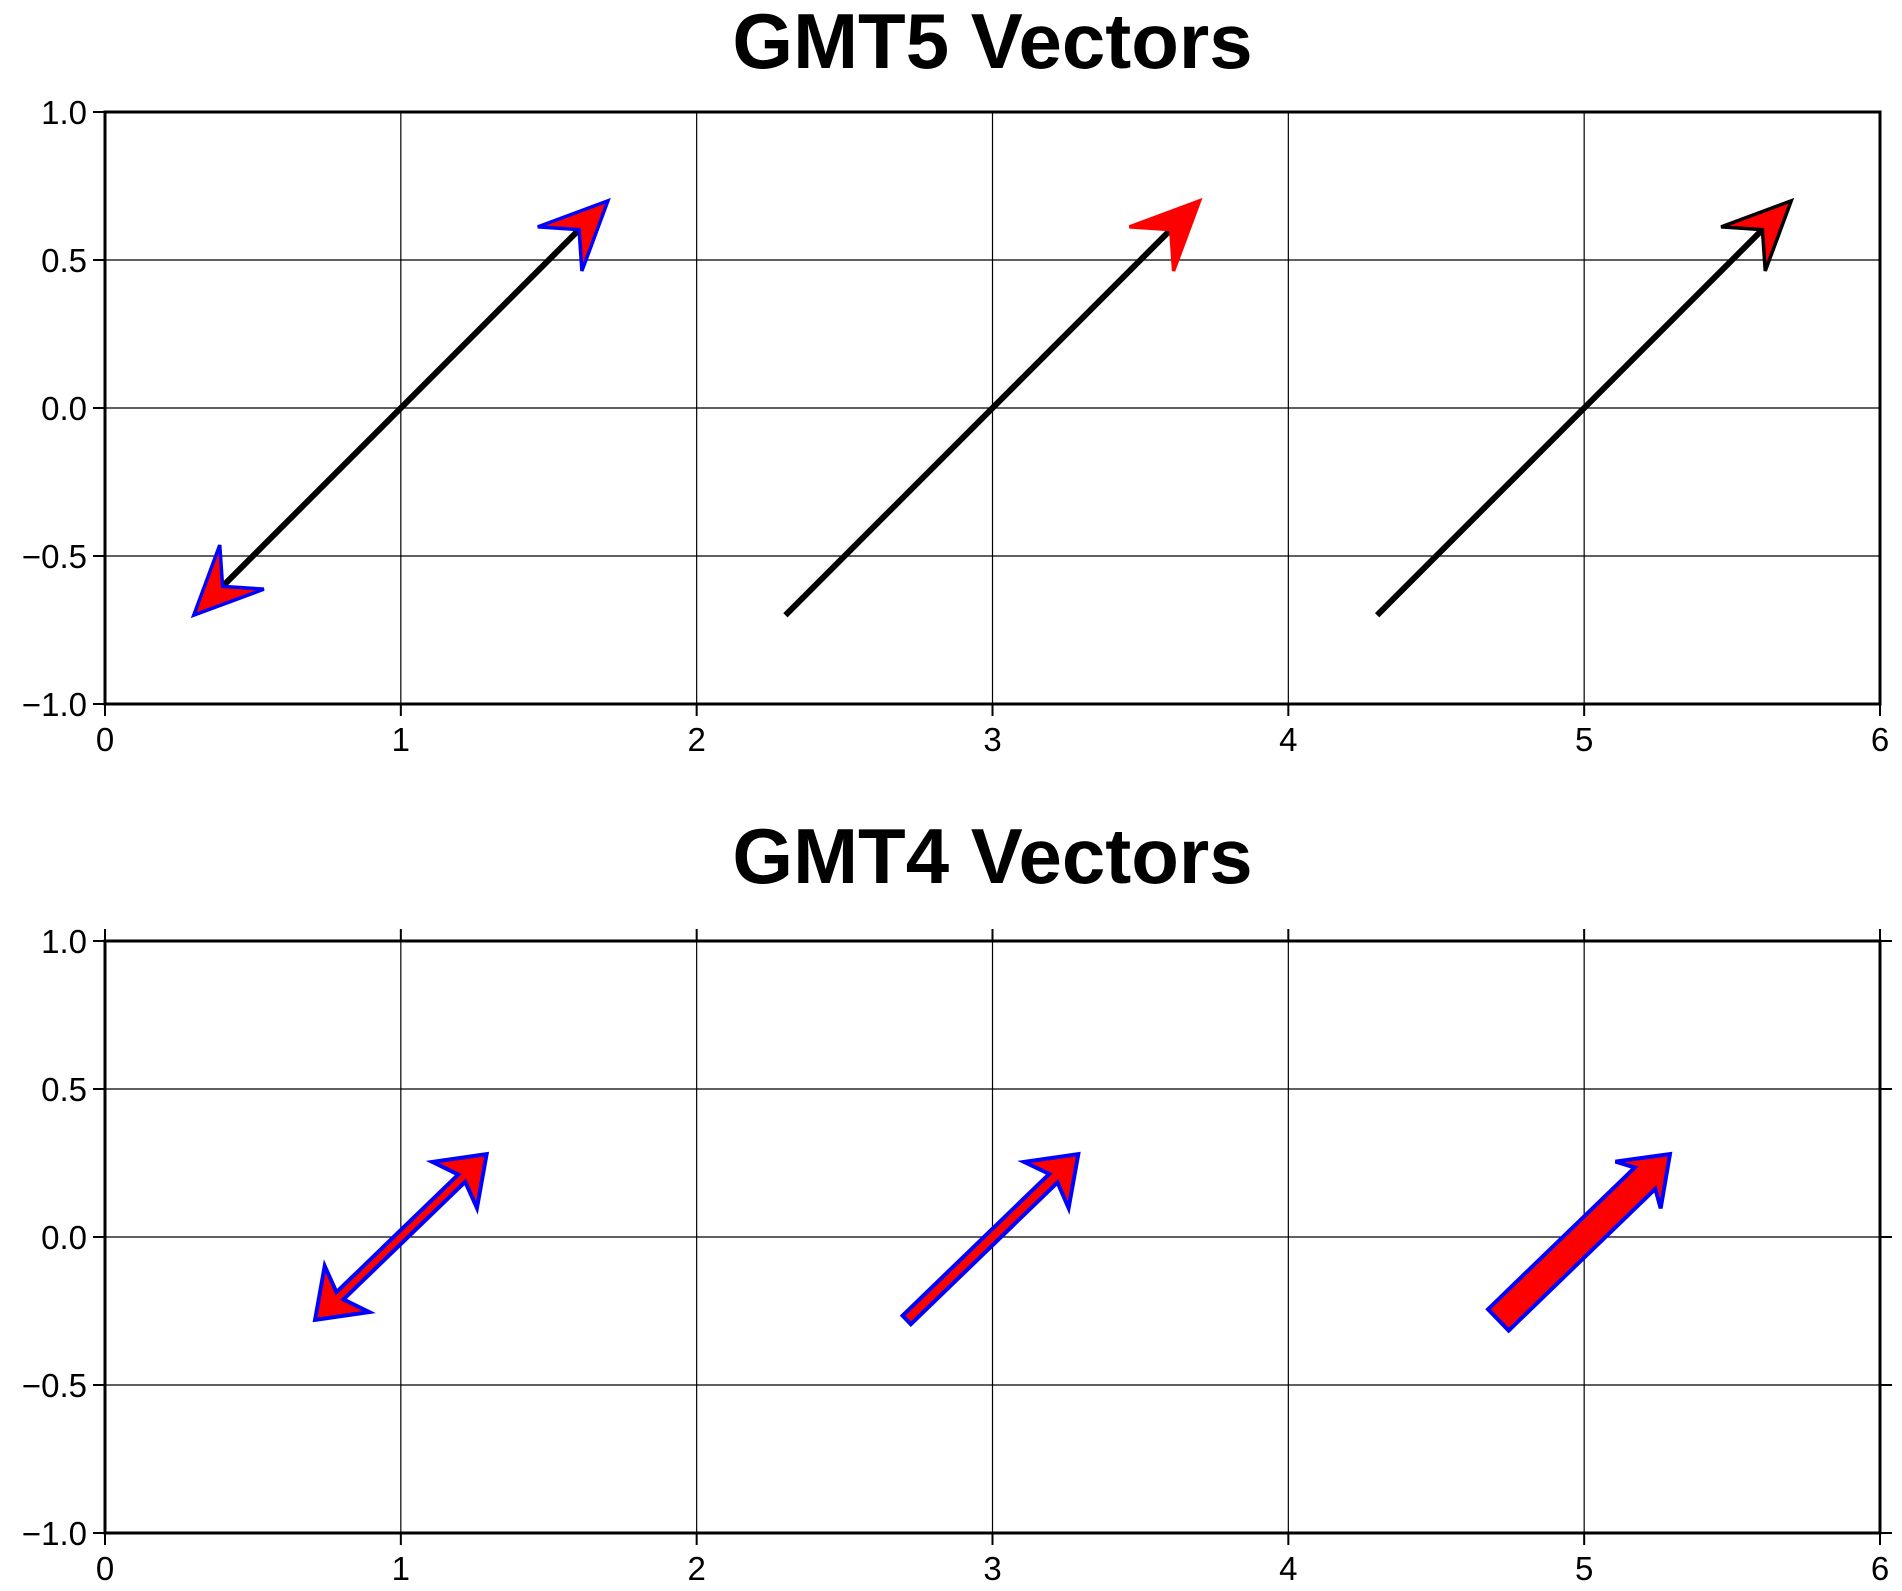  Describe the element at coordinates (992, 42) in the screenshot. I see `chart-title: GMT5 Vectors` at that location.